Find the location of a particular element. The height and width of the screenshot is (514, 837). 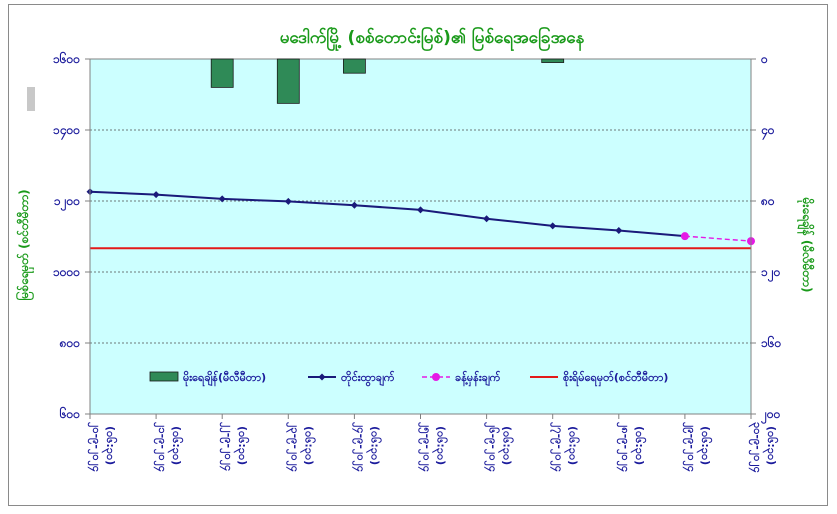

x-tick-date: ၂၄-၉-၂၀၂၄ is located at coordinates (359, 447).